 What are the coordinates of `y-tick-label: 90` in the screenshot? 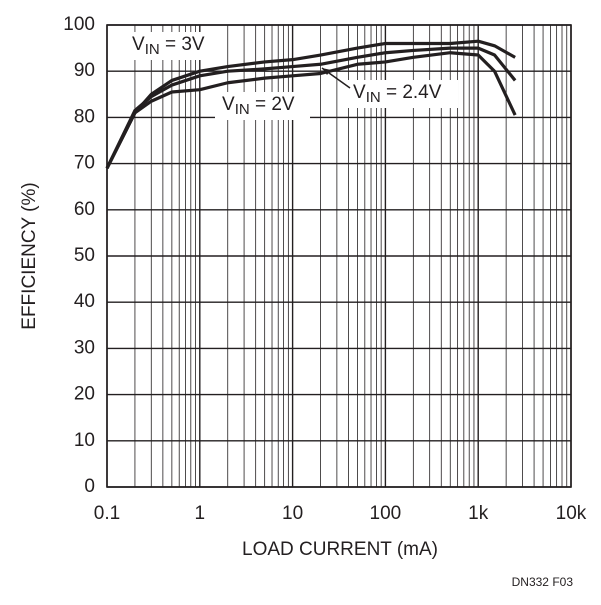 It's located at (84, 70).